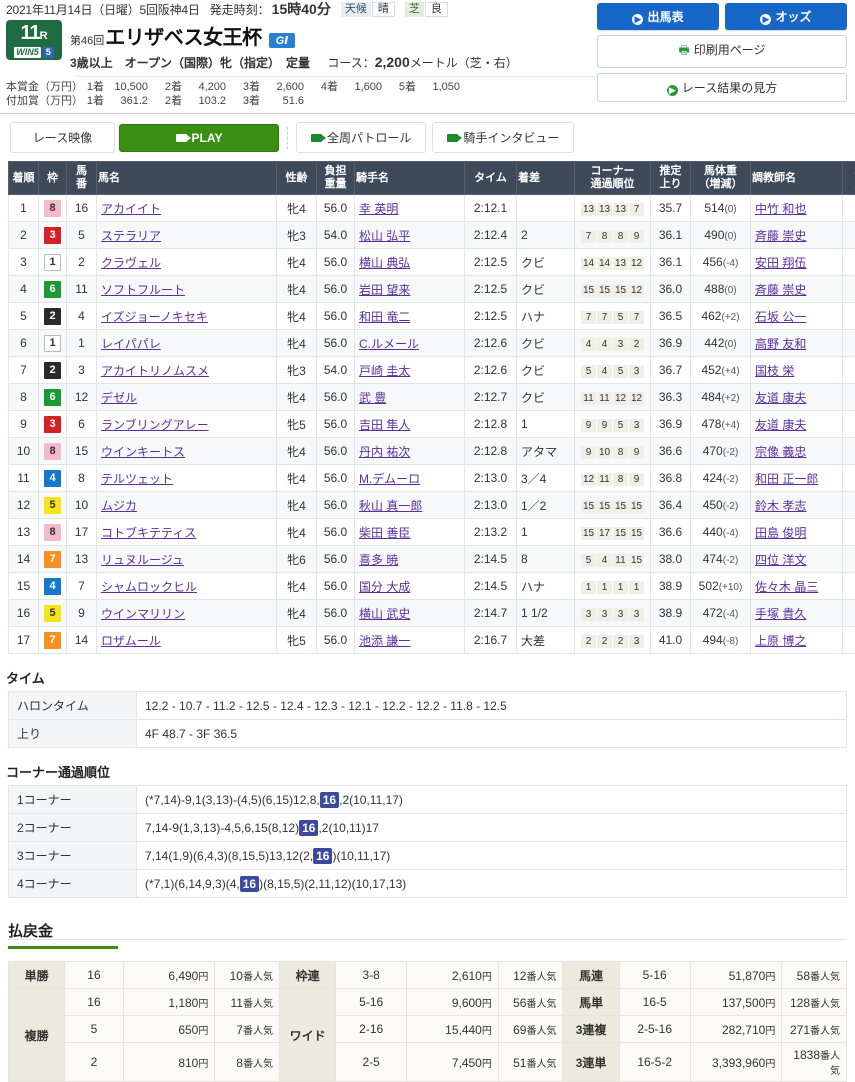  I want to click on entries-button: ▶出馬表, so click(658, 16).